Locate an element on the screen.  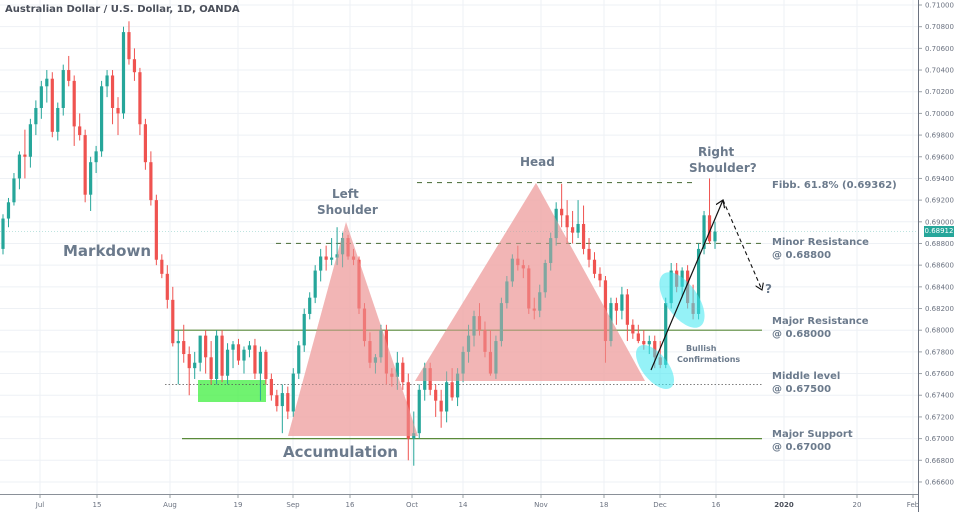
time-tick-label: 20 is located at coordinates (857, 505).